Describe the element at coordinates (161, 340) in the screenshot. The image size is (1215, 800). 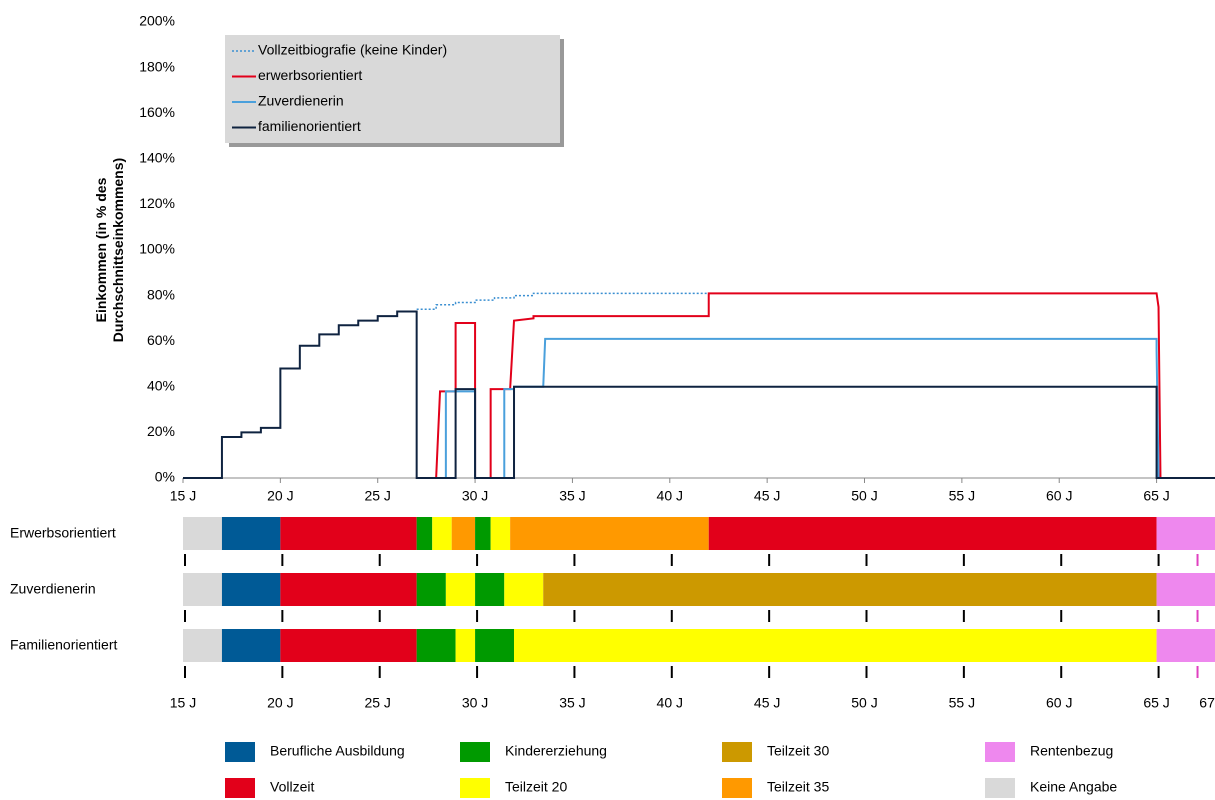
I see `y-tick-label: 60%` at that location.